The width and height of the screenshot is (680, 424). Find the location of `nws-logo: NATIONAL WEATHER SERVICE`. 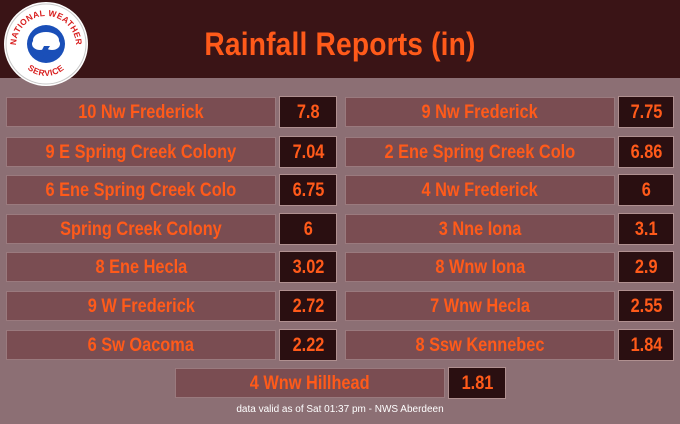

nws-logo: NATIONAL WEATHER SERVICE is located at coordinates (46, 44).